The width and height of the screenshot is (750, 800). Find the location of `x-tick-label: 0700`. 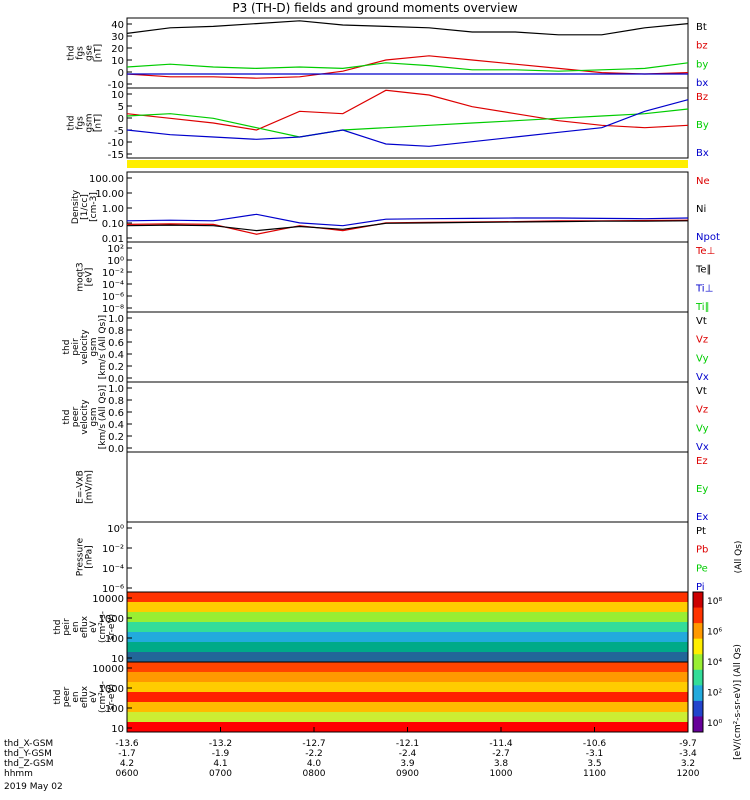

x-tick-label: 0700 is located at coordinates (220, 774).